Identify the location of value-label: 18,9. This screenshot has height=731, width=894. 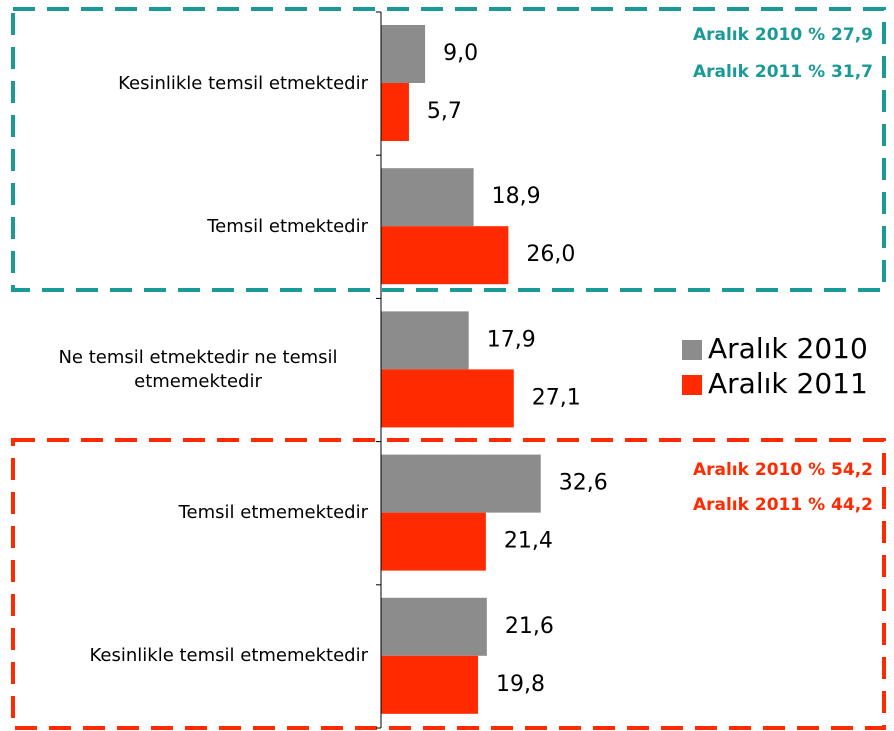
(516, 196).